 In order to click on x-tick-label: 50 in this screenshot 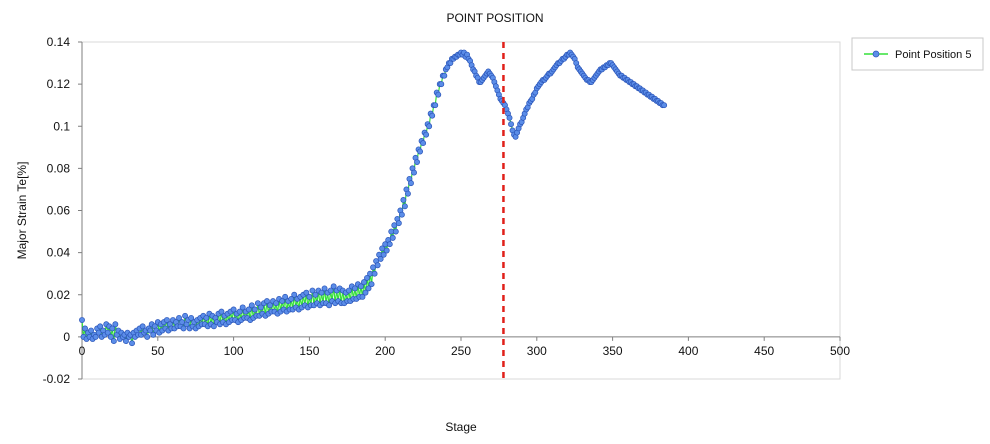, I will do `click(158, 351)`.